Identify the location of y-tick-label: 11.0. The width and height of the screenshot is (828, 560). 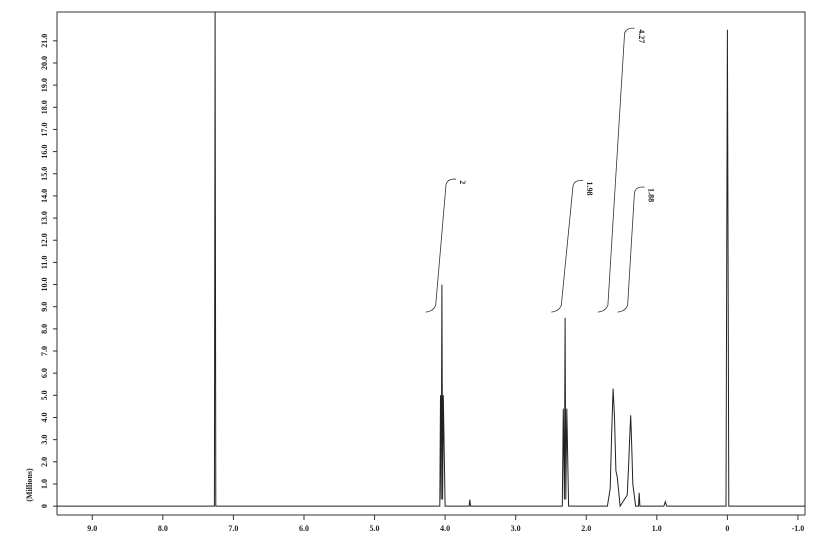
(44, 263).